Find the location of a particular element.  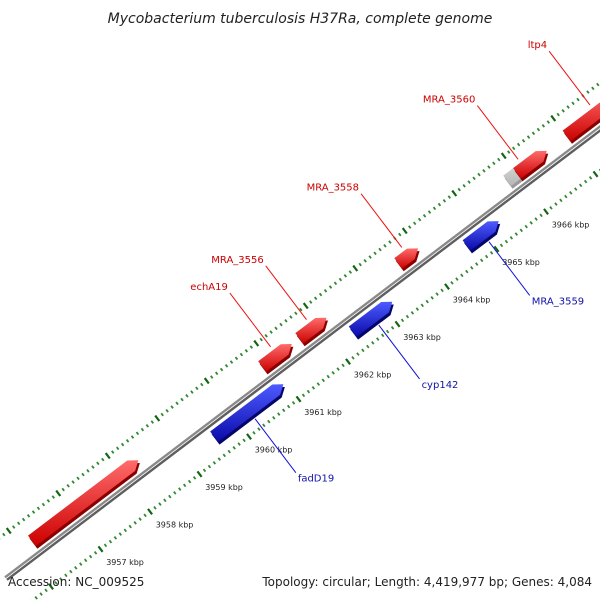

gene-mra-3558-arrow is located at coordinates (406, 258).